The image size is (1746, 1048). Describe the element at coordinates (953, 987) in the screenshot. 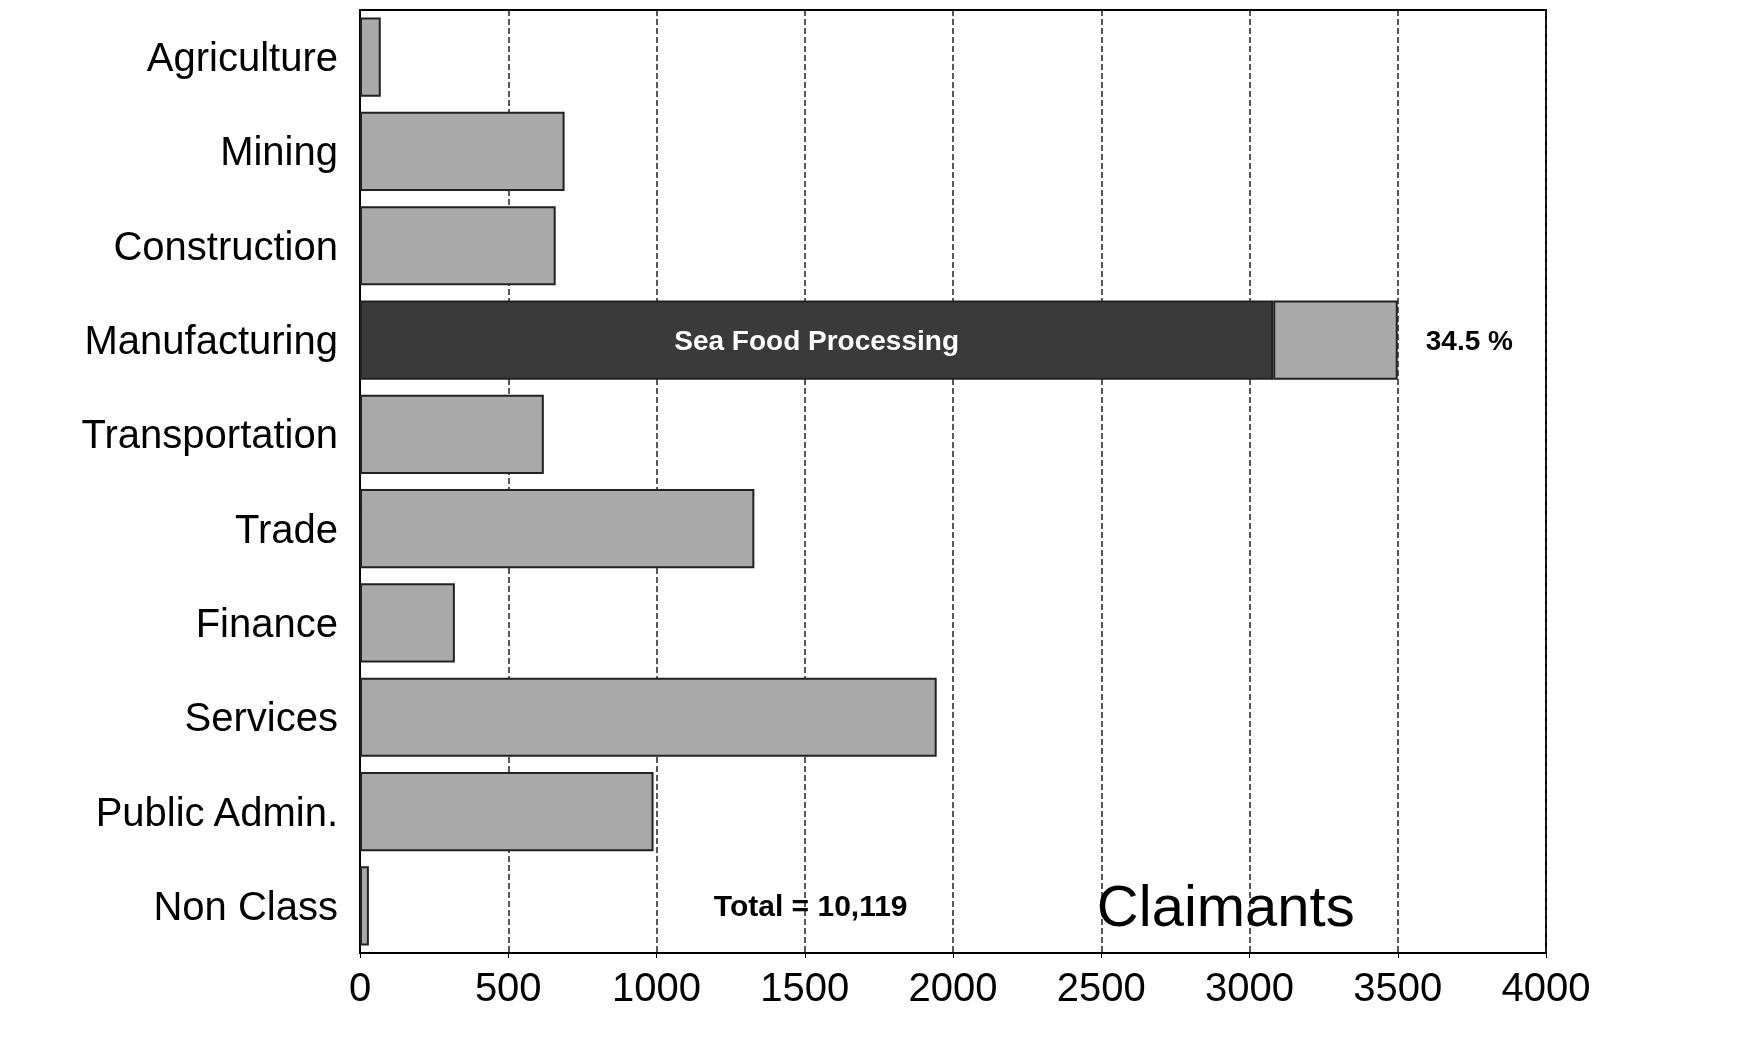

I see `x-tick-label: 2000` at that location.